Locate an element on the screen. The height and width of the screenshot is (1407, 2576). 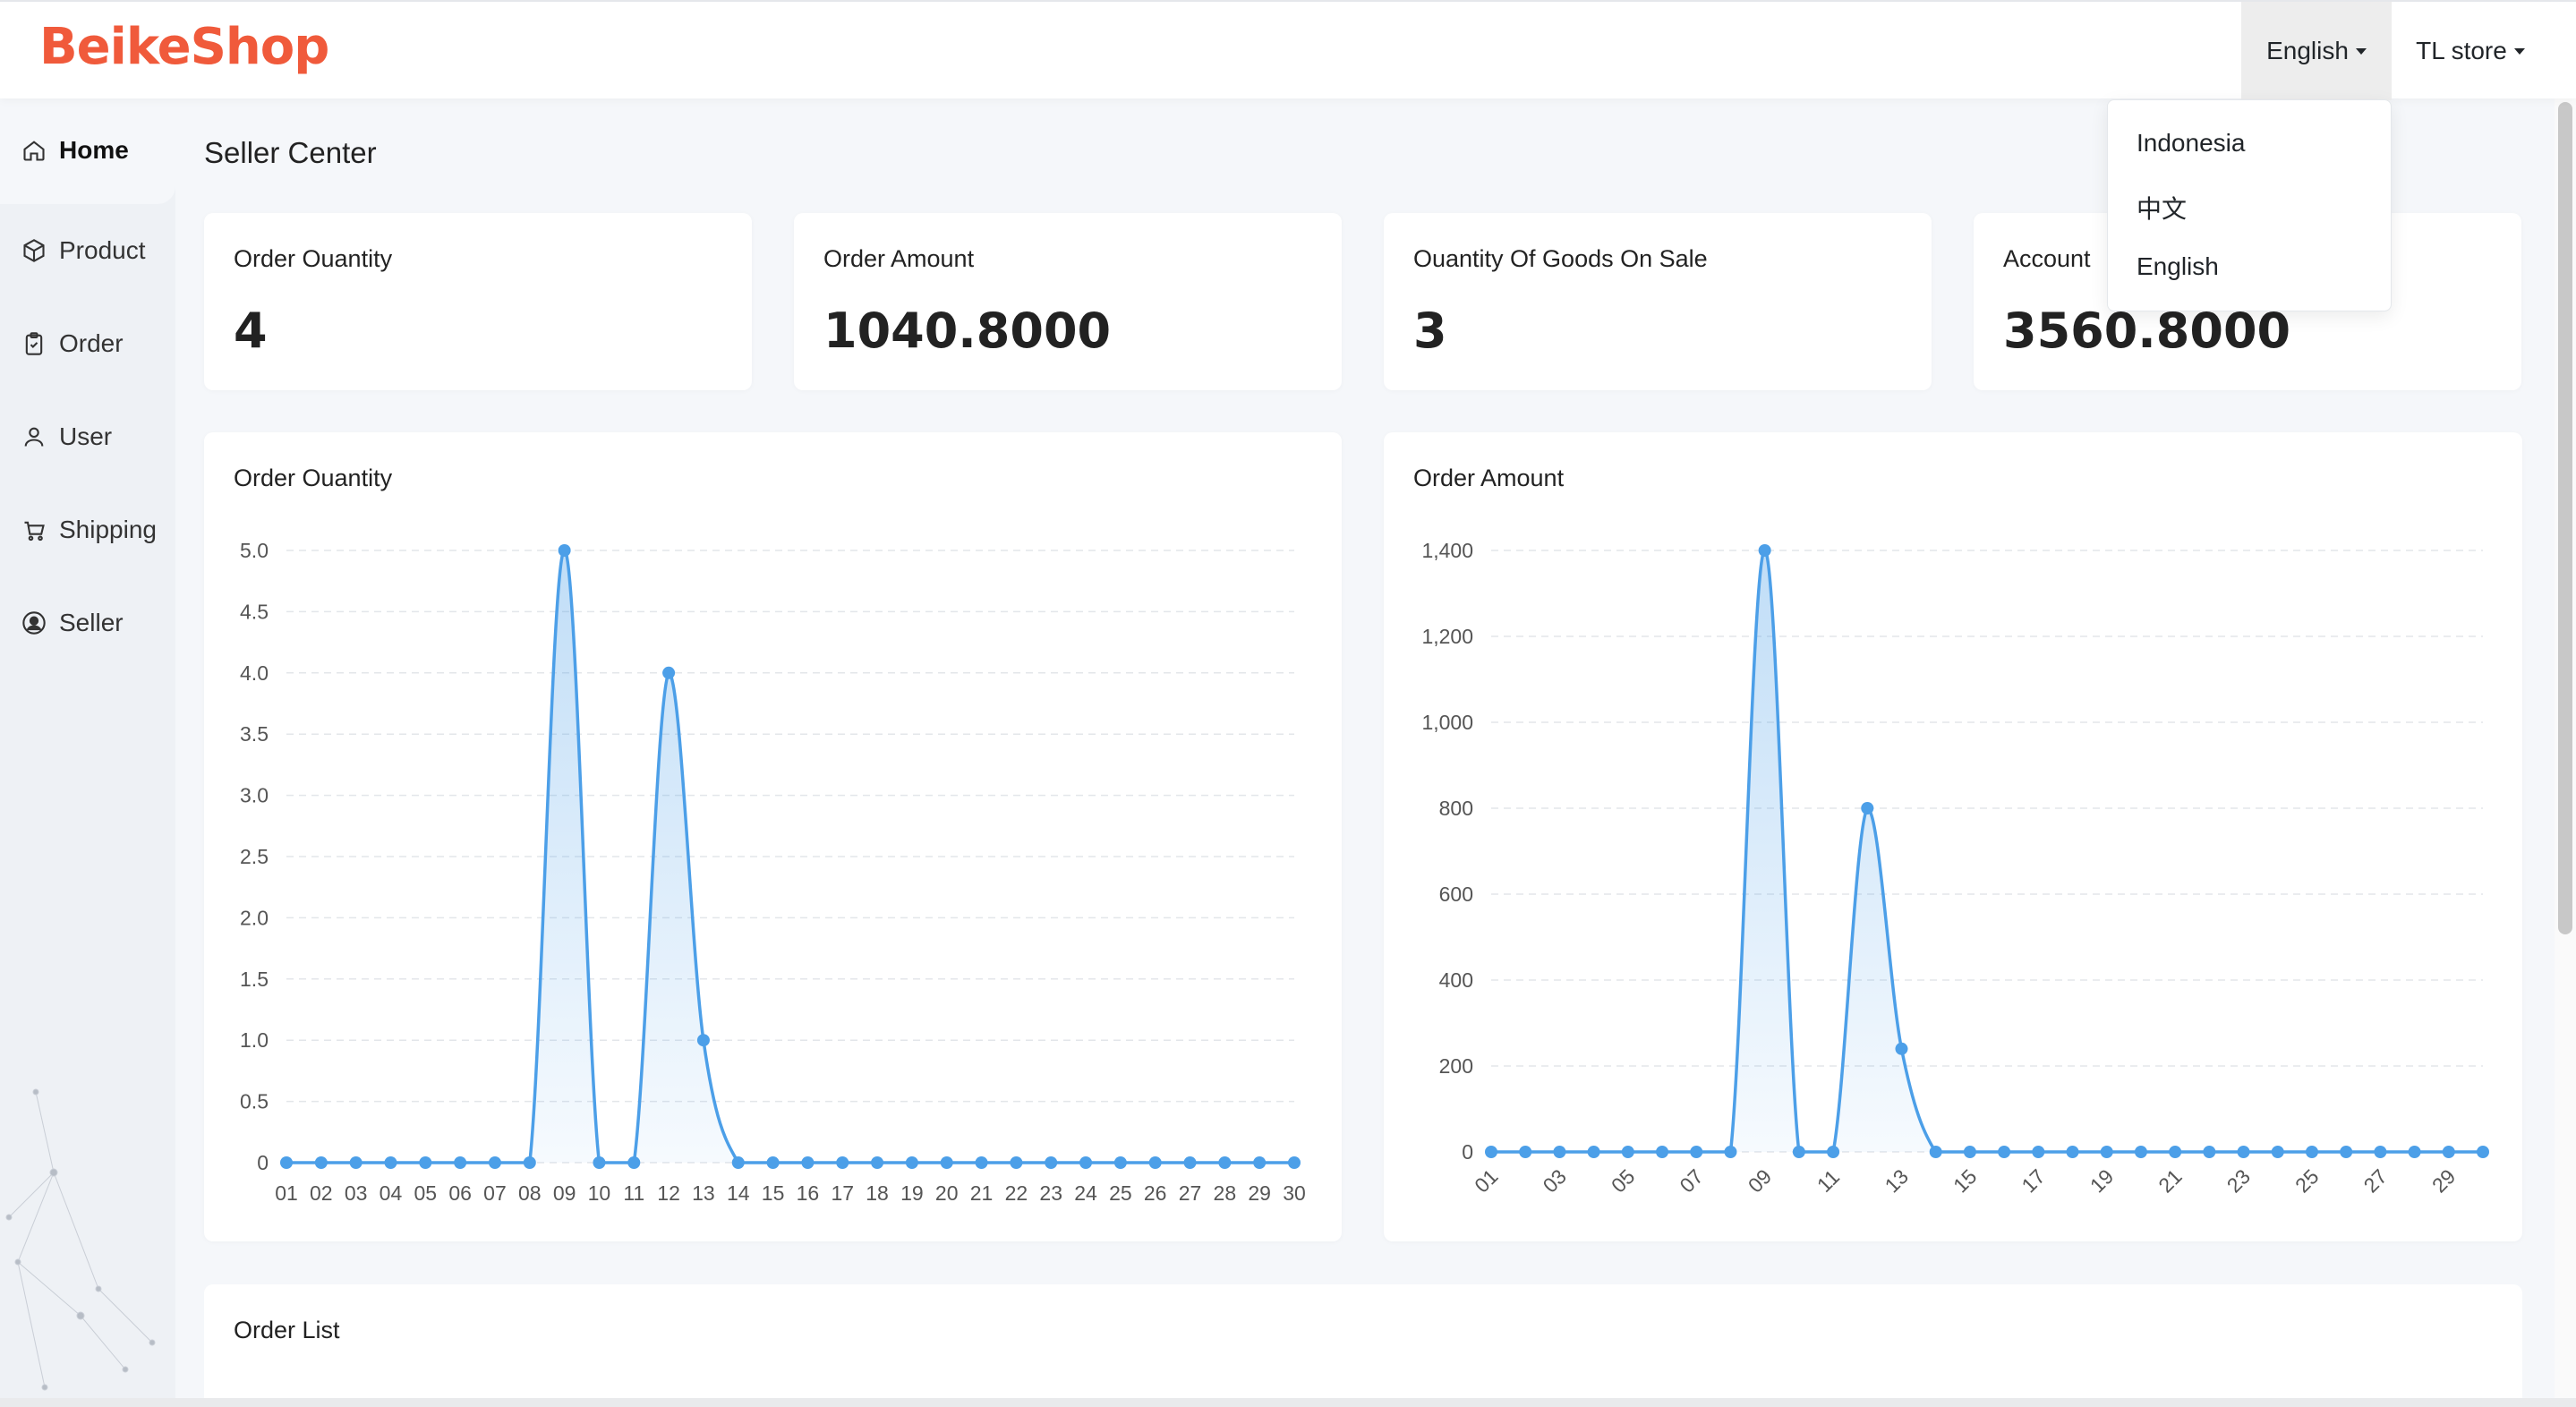
sidebar-item-home: Home is located at coordinates (87, 150).